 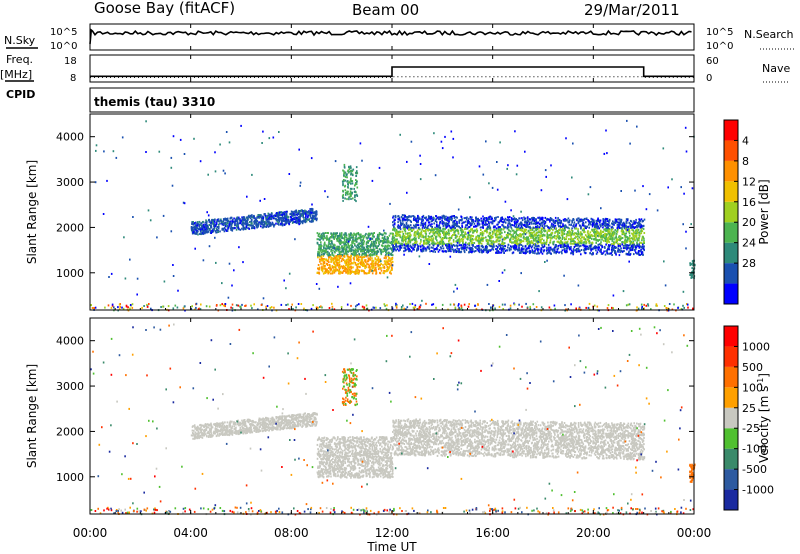 What do you see at coordinates (712, 61) in the screenshot?
I see `nave-ytick-top: 60` at bounding box center [712, 61].